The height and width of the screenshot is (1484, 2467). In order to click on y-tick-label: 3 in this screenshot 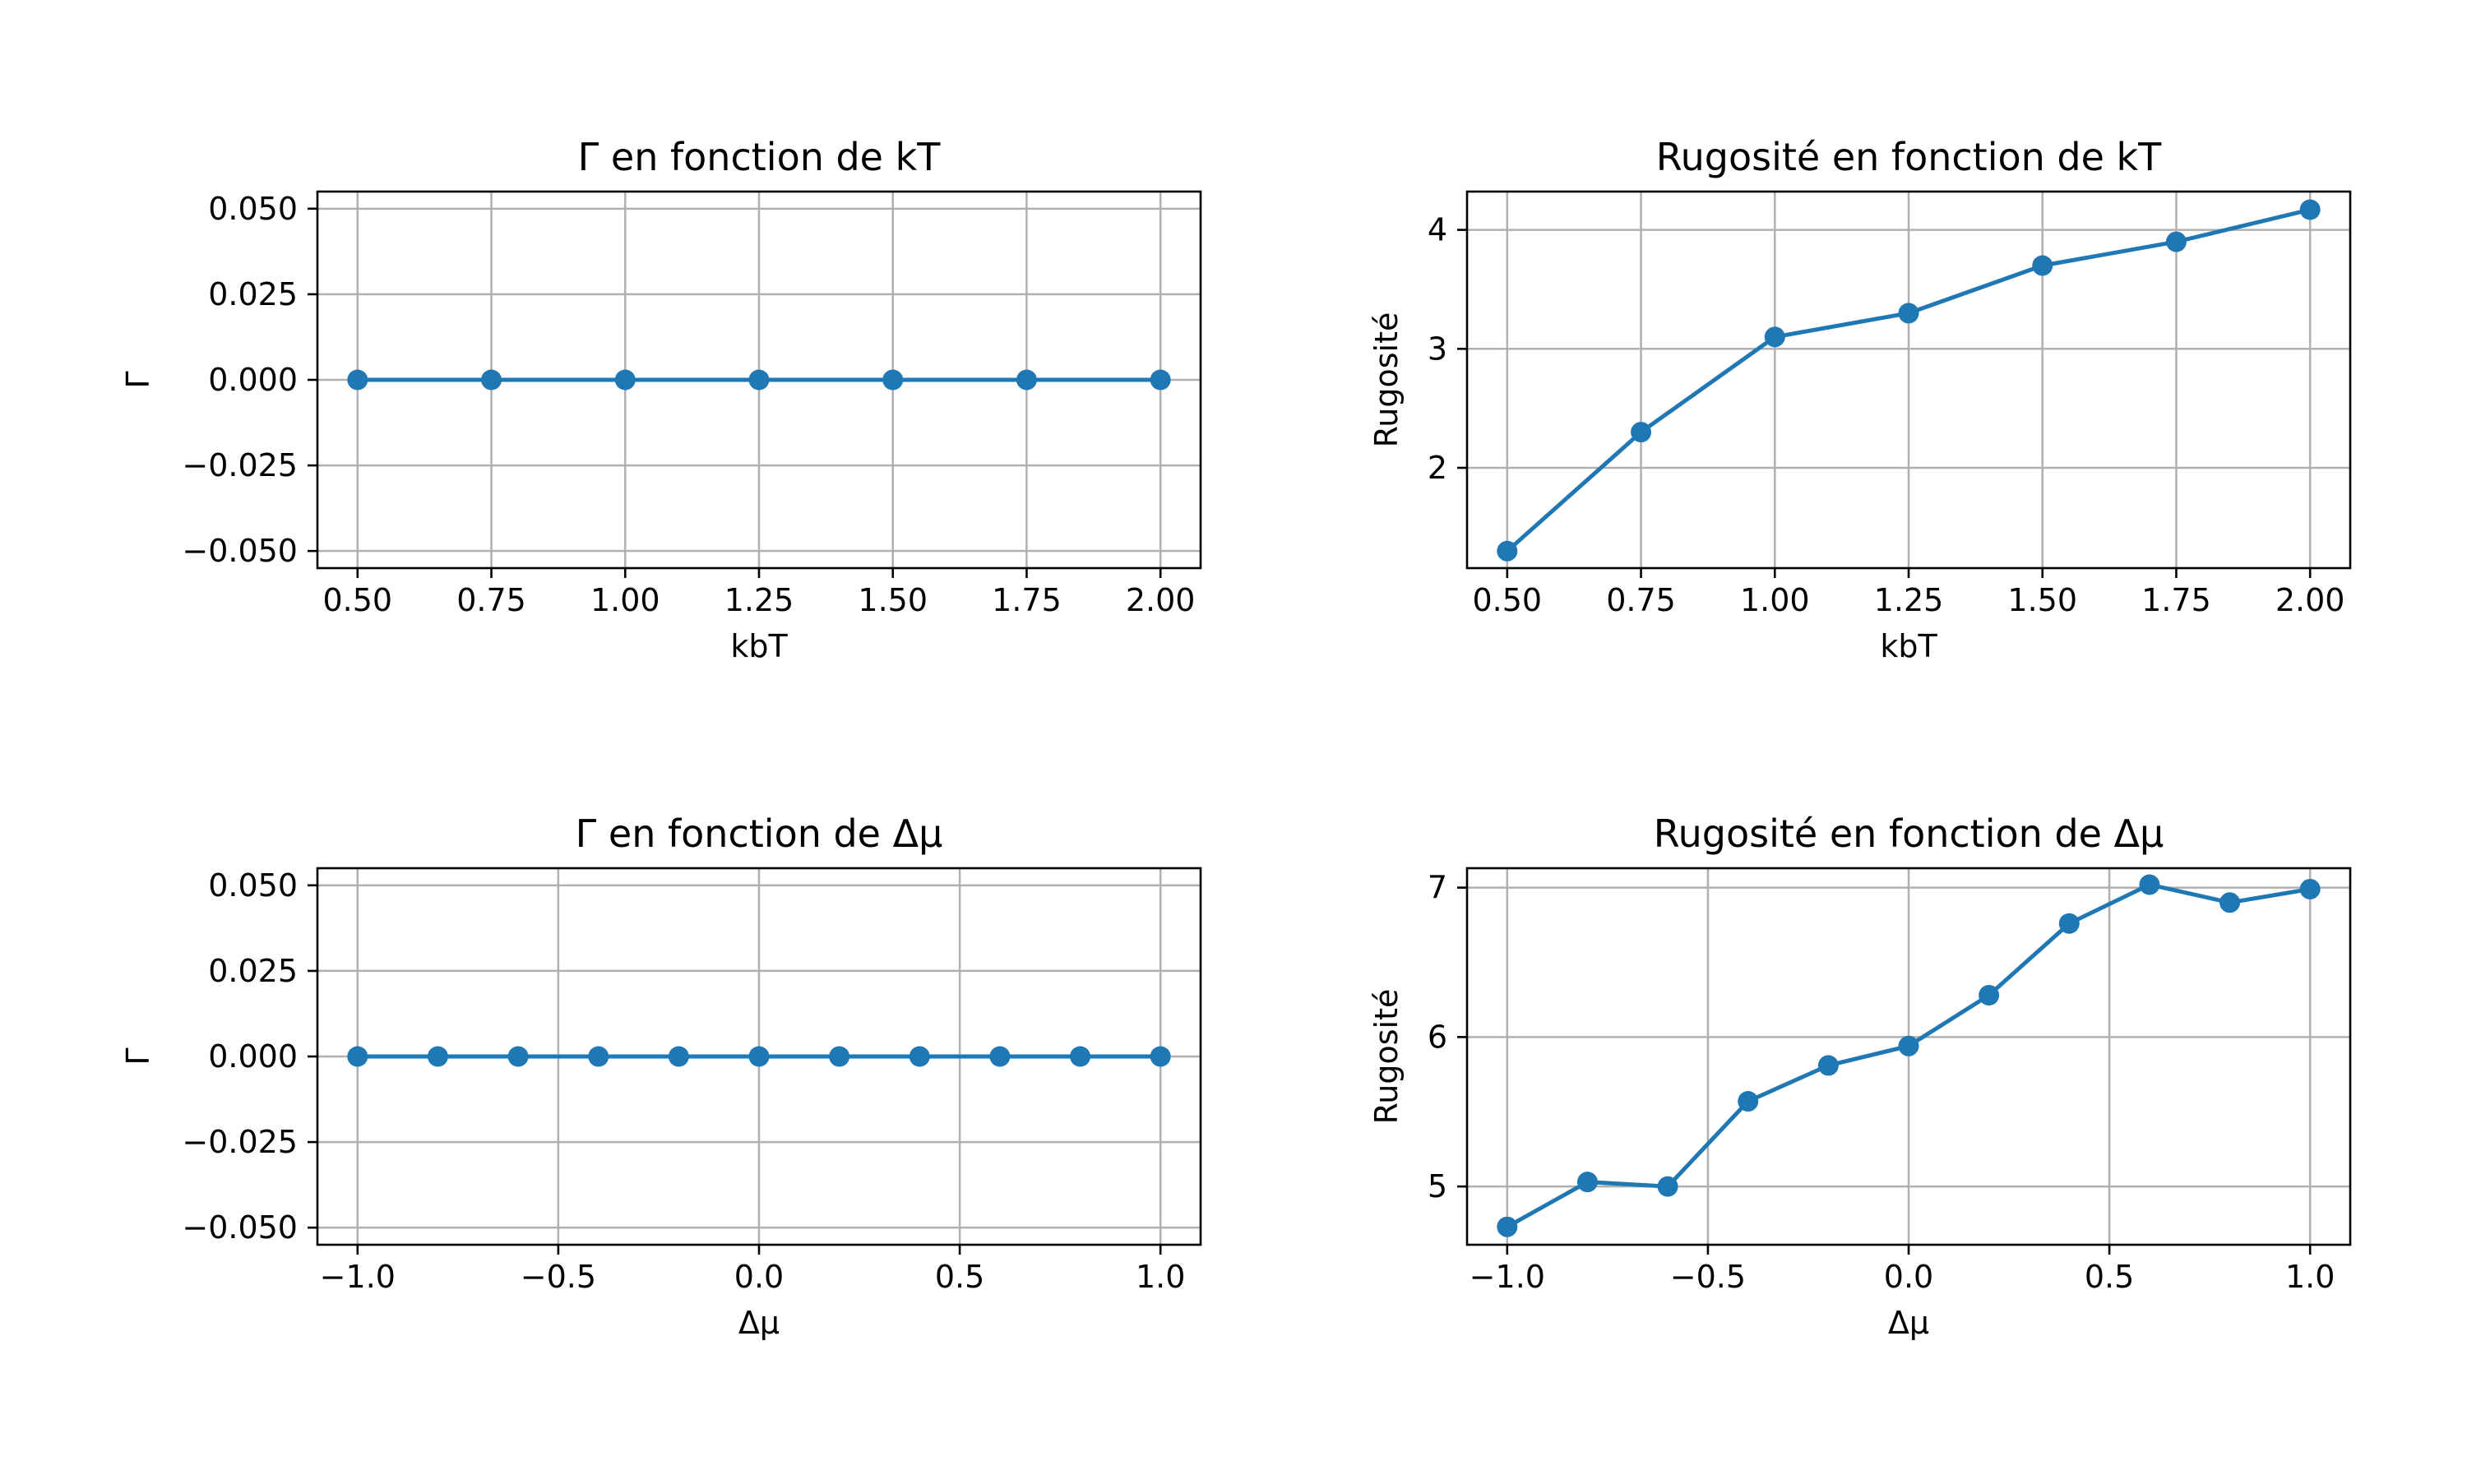, I will do `click(1438, 349)`.